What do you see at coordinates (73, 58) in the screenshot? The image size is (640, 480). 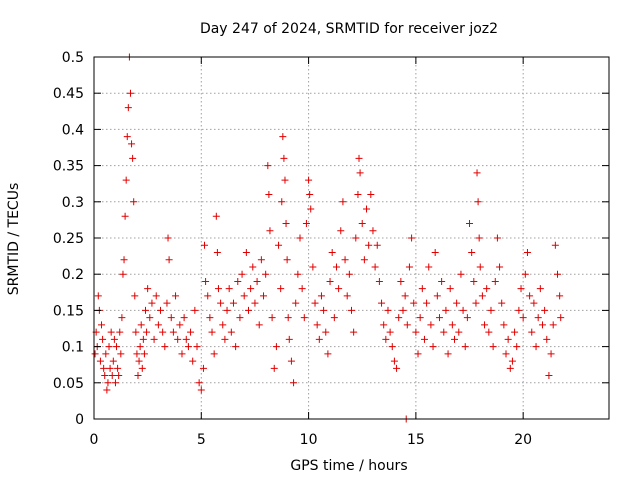 I see `y-tick-label: 0.5` at bounding box center [73, 58].